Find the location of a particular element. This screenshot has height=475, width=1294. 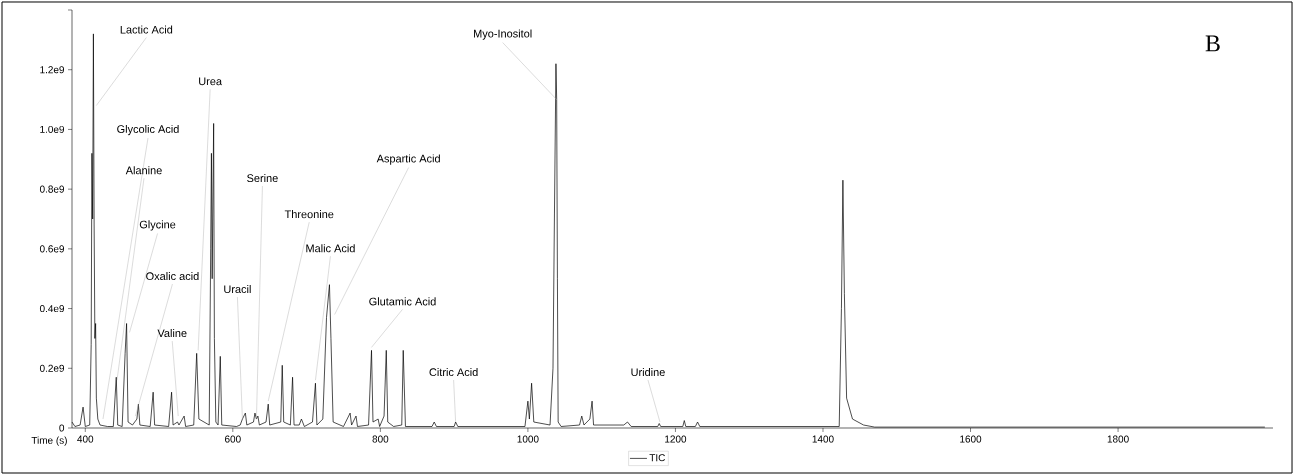

annotation: Glycine is located at coordinates (157, 225).